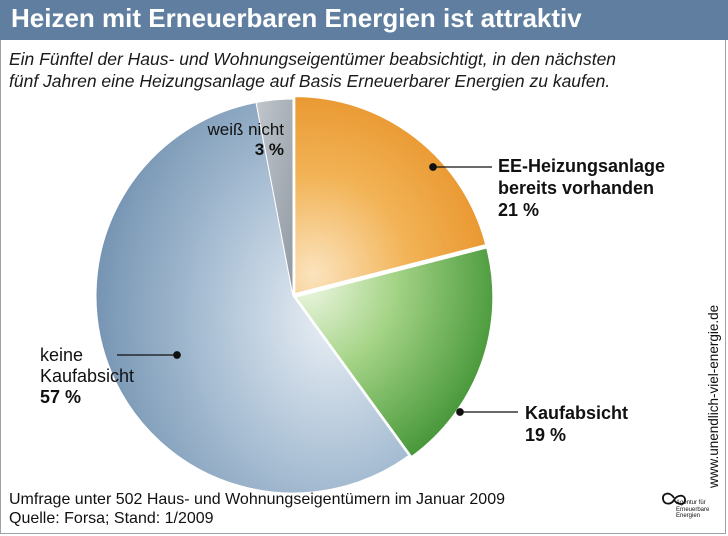 The height and width of the screenshot is (536, 728). Describe the element at coordinates (177, 355) in the screenshot. I see `leader-dot-keine` at that location.